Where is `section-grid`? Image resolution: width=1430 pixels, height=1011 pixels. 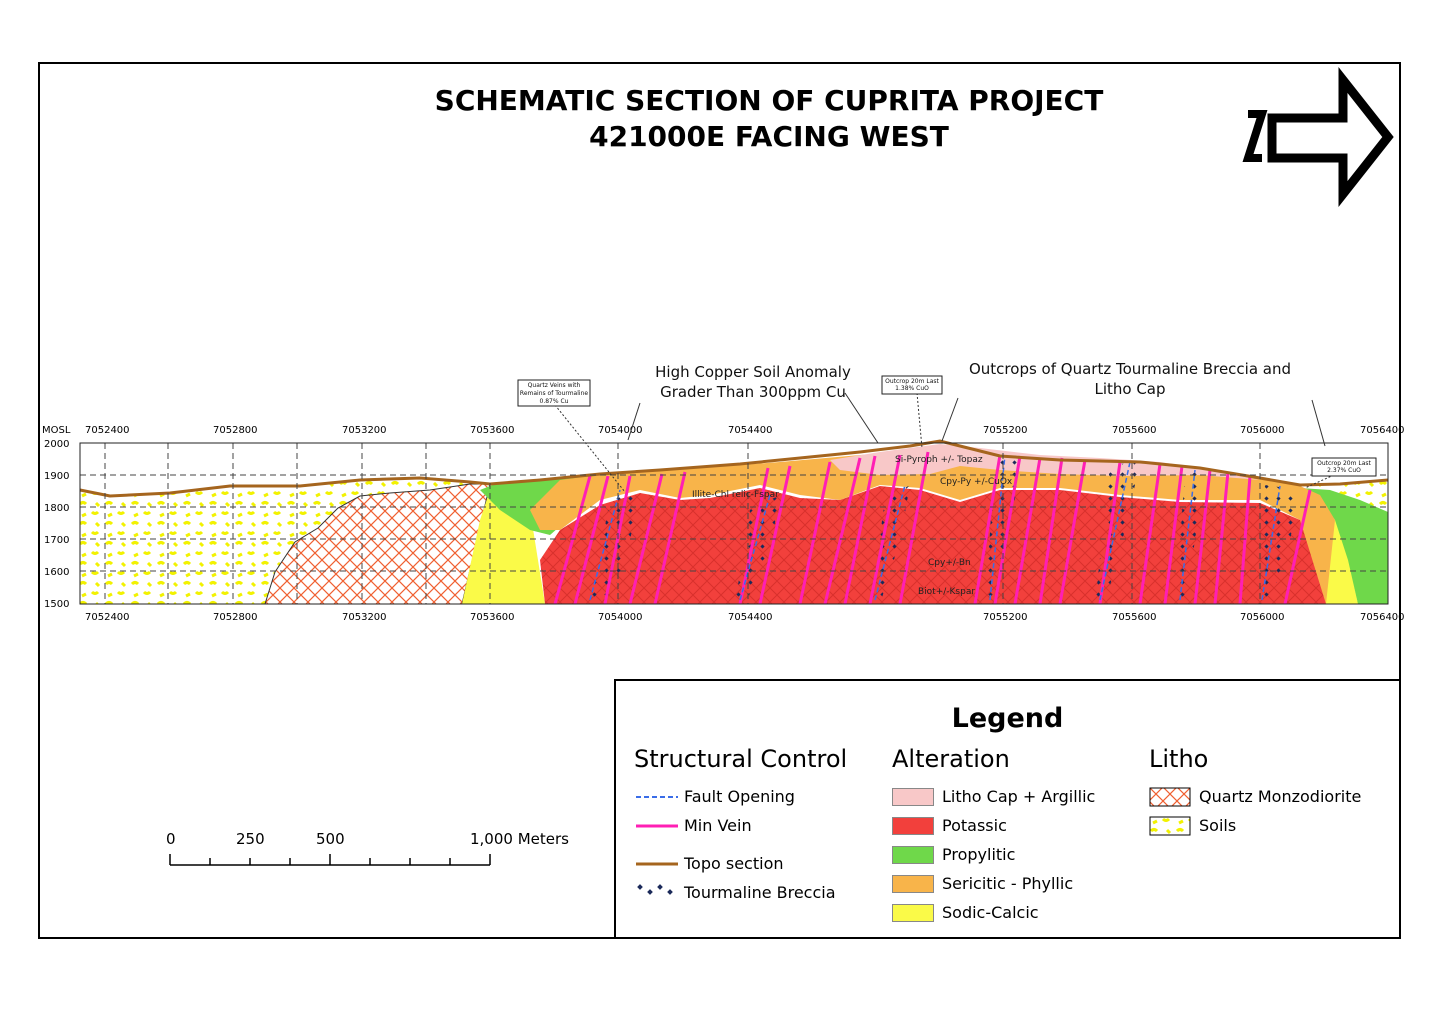 section-grid is located at coordinates (734, 523).